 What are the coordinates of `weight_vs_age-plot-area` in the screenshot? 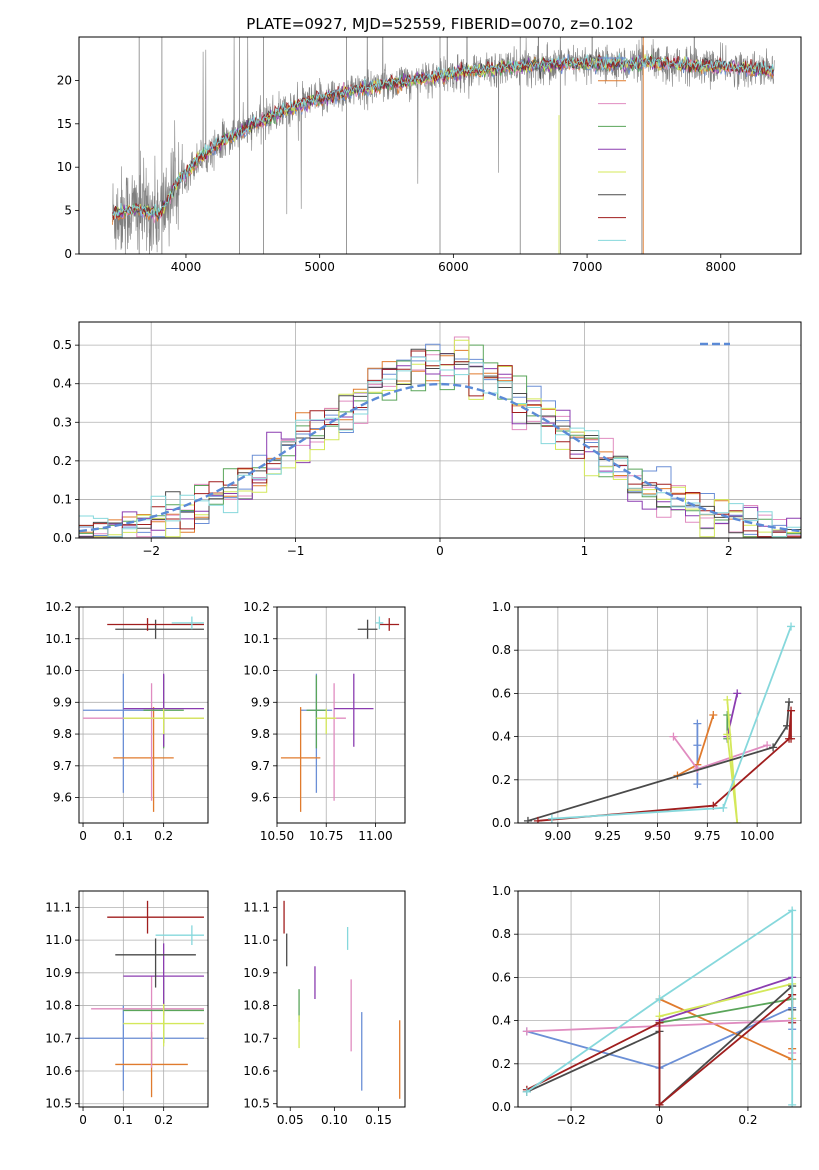 It's located at (659, 722).